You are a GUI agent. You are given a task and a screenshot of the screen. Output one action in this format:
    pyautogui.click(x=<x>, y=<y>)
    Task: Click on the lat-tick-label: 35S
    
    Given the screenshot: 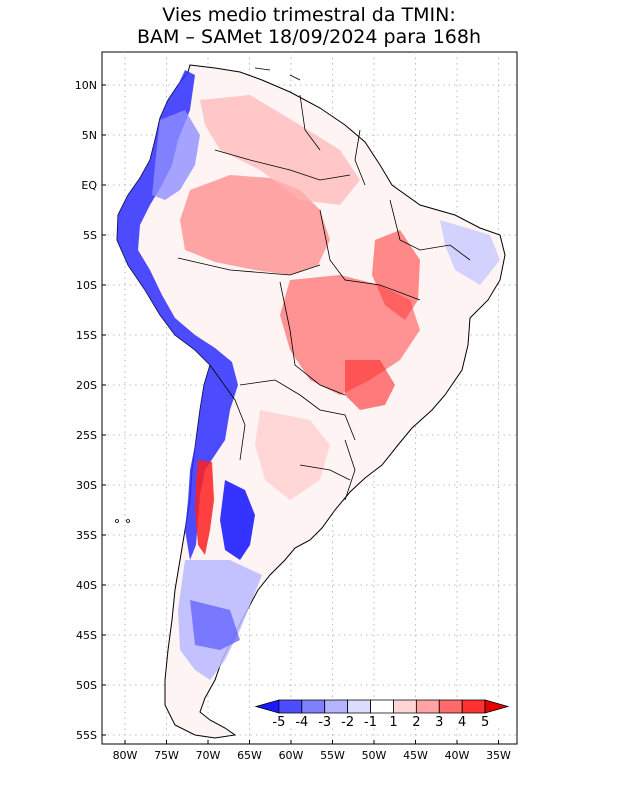 What is the action you would take?
    pyautogui.click(x=86, y=535)
    